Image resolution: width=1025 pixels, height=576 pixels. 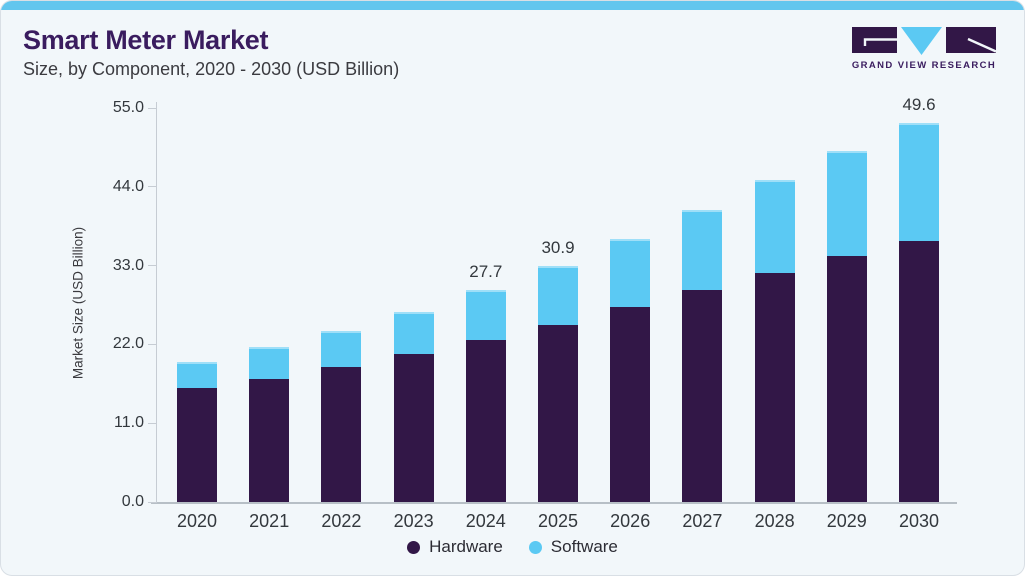 I want to click on legend-item-software: Software, so click(x=573, y=547).